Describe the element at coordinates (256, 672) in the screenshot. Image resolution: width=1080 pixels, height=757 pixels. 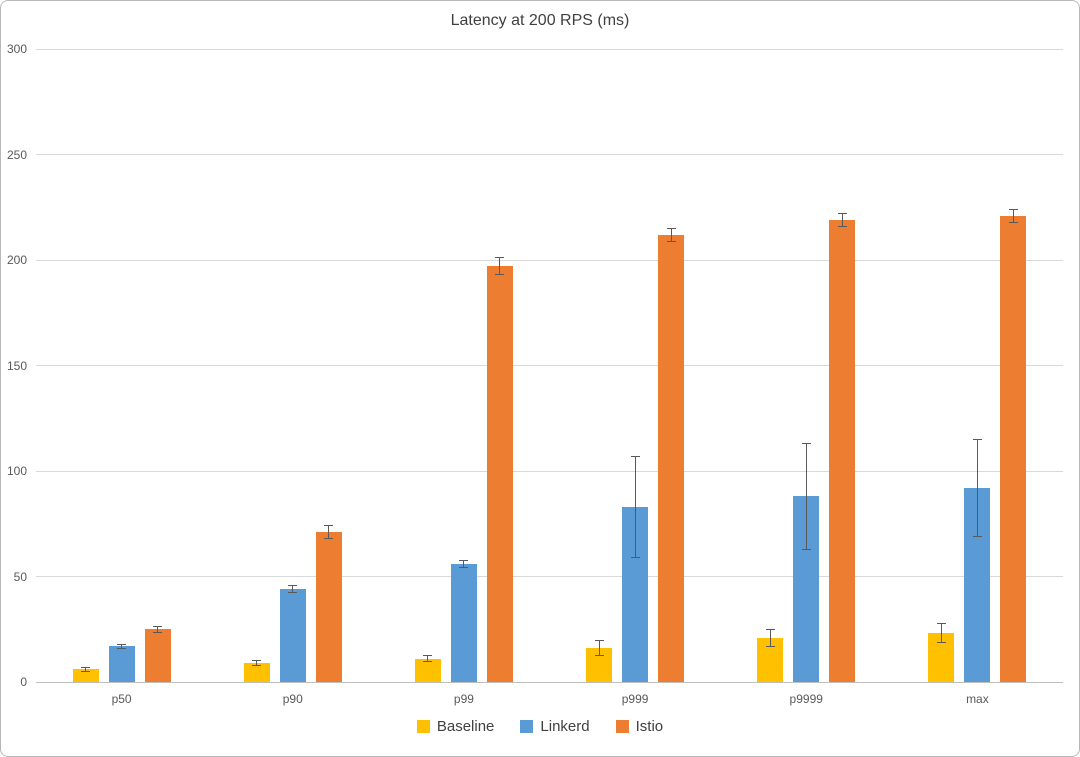
I see `bar-baseline-p90` at that location.